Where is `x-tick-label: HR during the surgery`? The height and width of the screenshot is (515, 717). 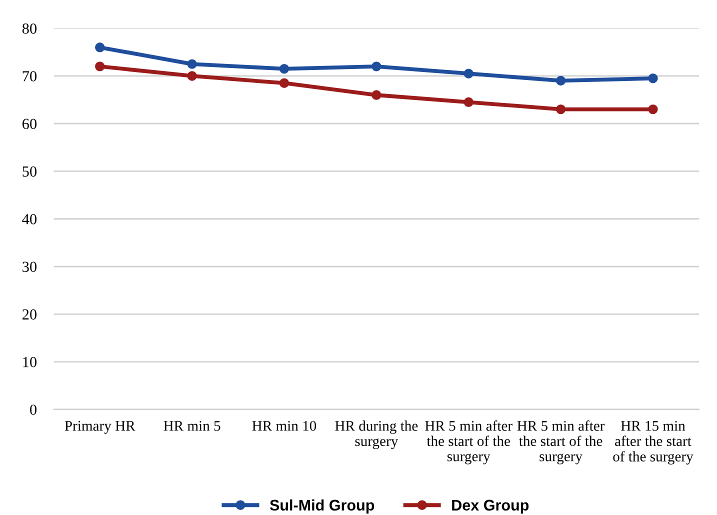 x-tick-label: HR during the surgery is located at coordinates (376, 435).